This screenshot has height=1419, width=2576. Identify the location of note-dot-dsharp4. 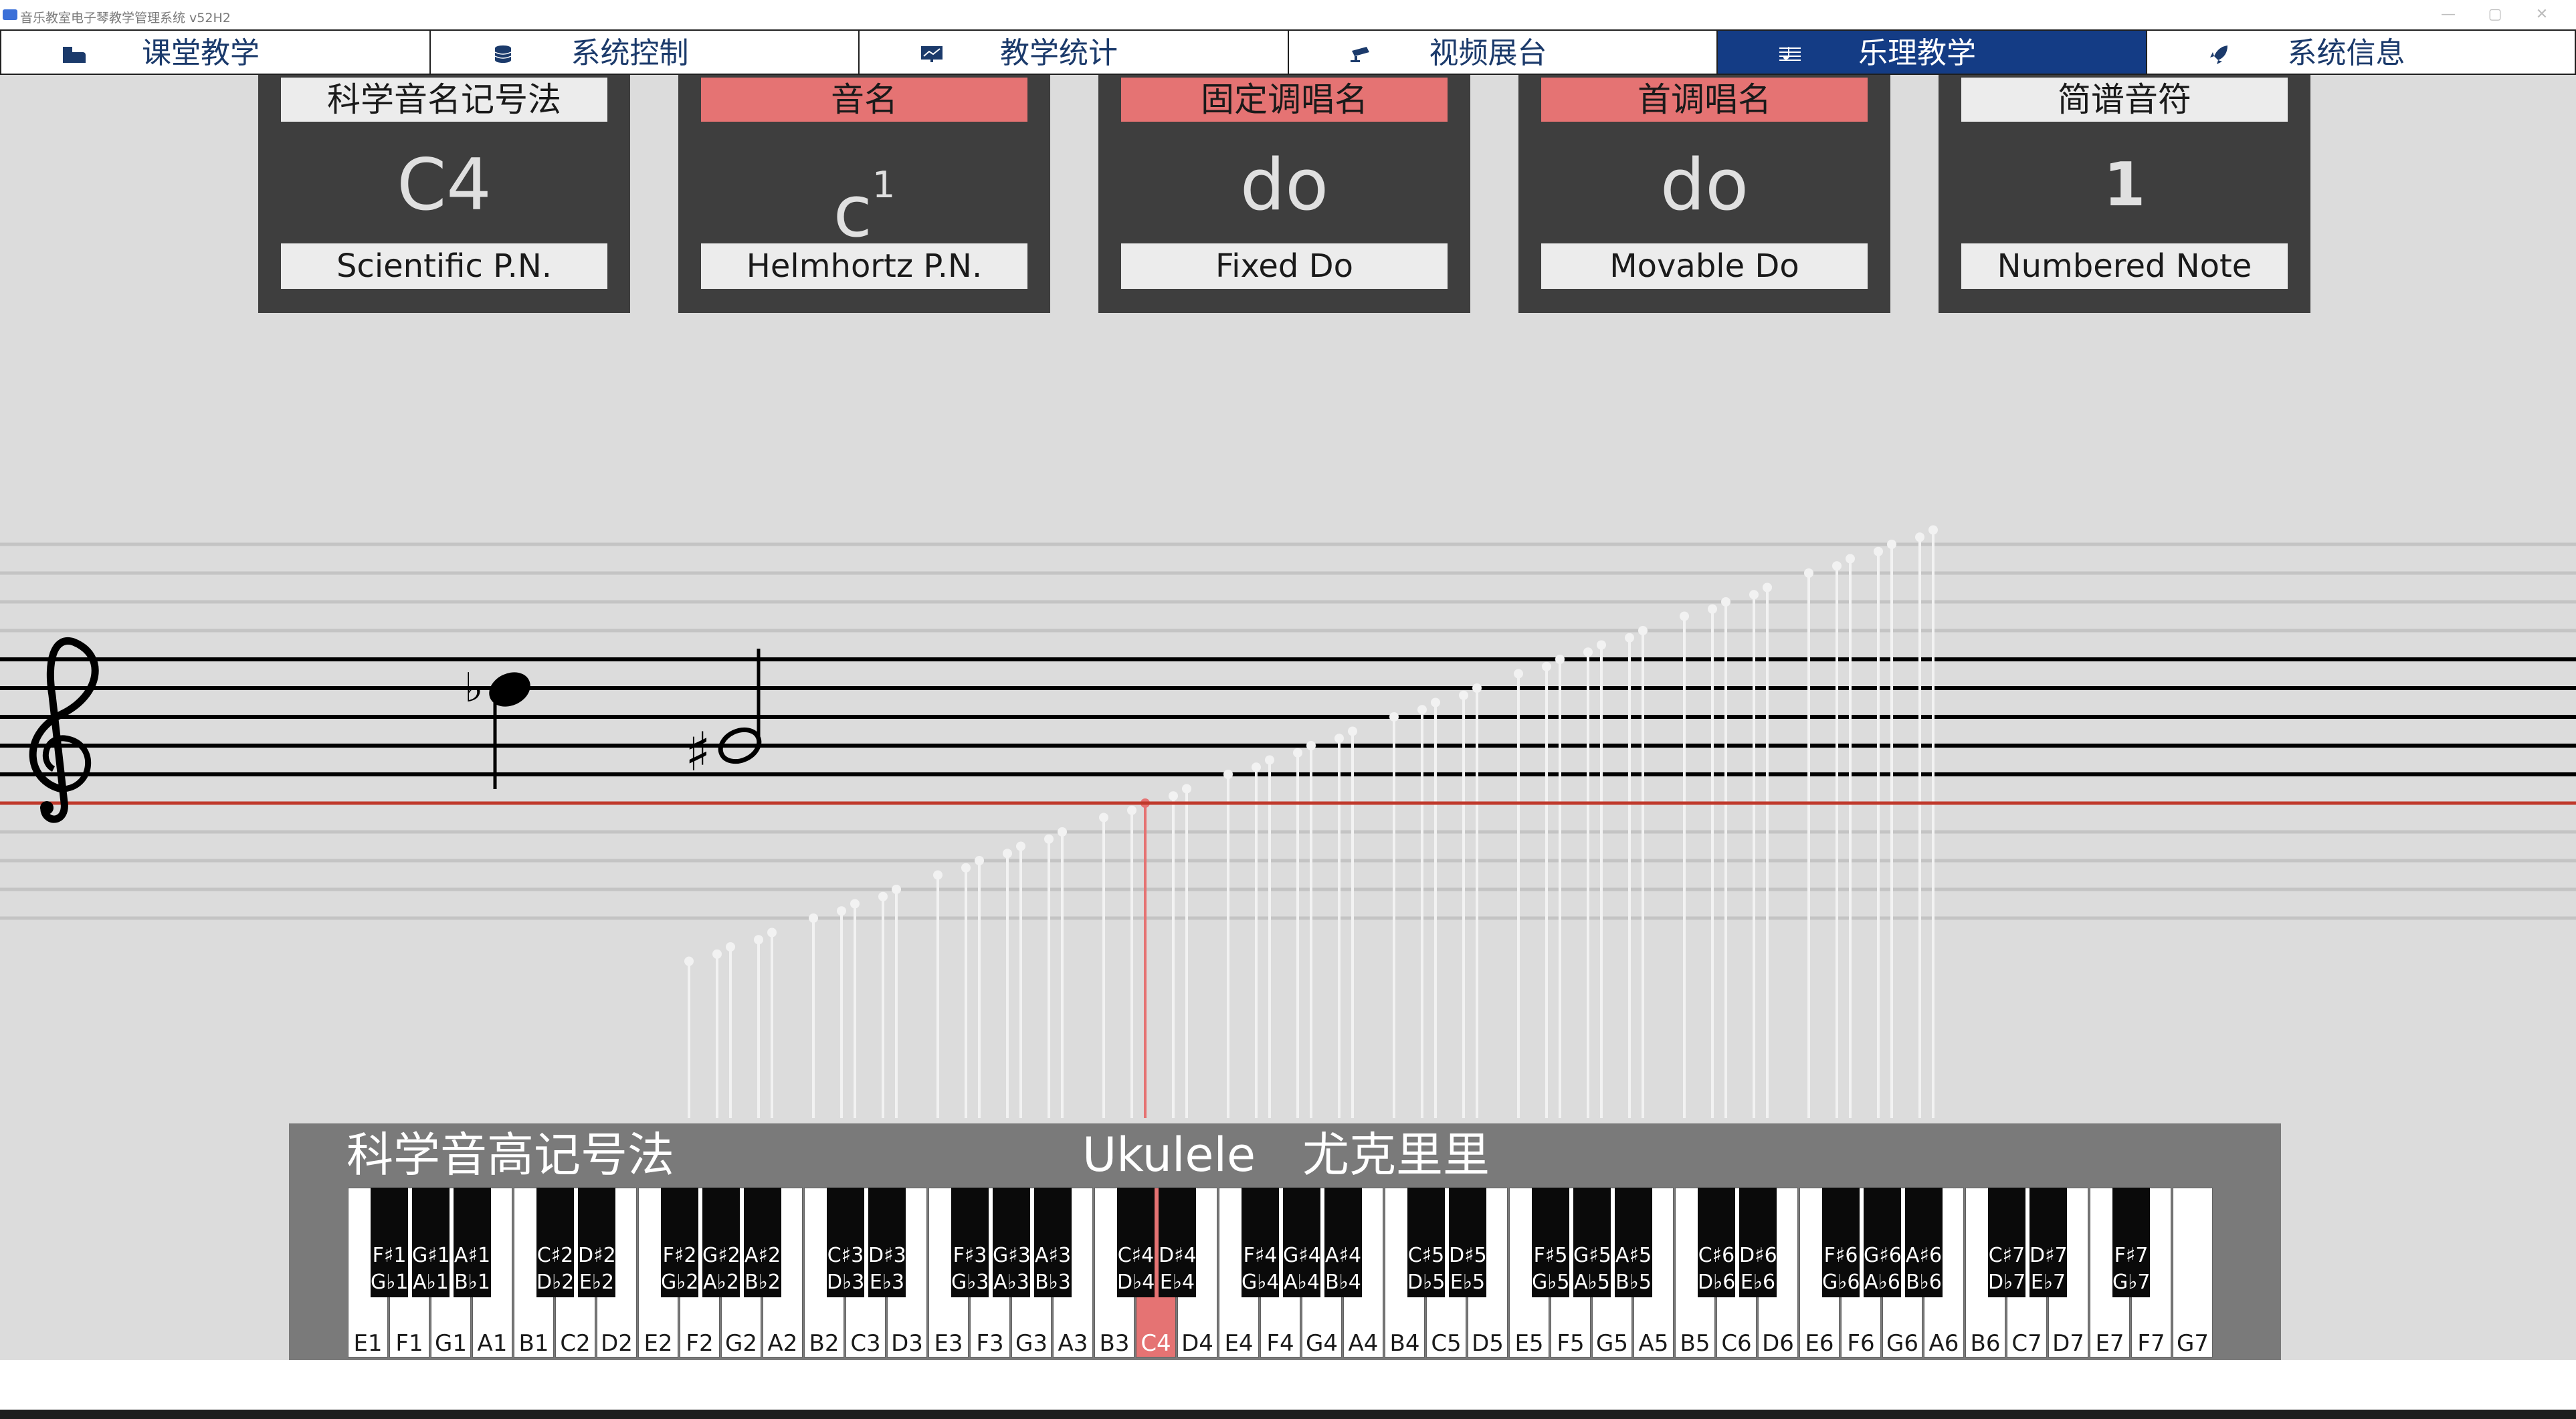
(1173, 796).